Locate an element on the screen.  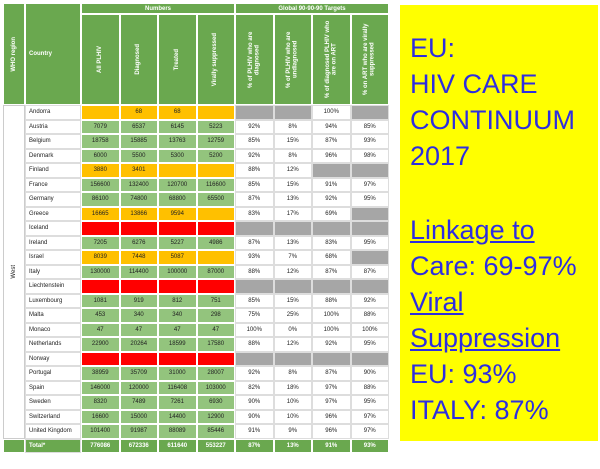
number-cell: 116600 is located at coordinates (215, 184).